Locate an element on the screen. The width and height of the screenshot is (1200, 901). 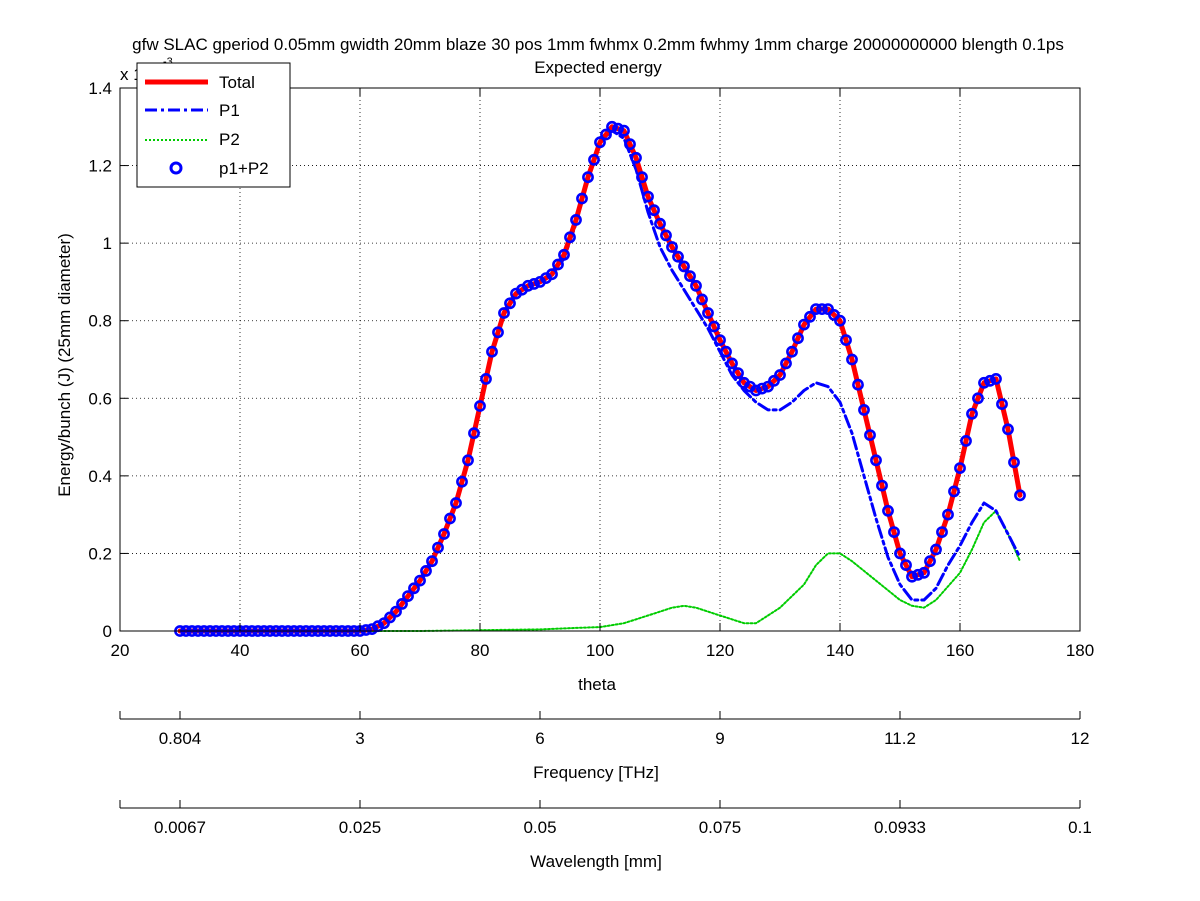
y-tick-label: 1 is located at coordinates (107, 243).